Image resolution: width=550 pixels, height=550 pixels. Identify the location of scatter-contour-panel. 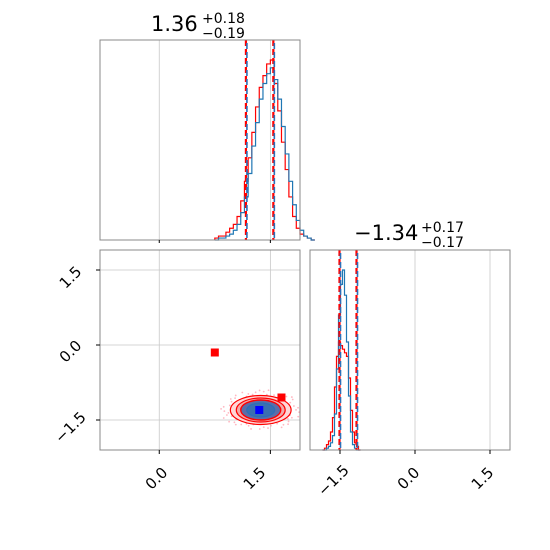
(198, 351).